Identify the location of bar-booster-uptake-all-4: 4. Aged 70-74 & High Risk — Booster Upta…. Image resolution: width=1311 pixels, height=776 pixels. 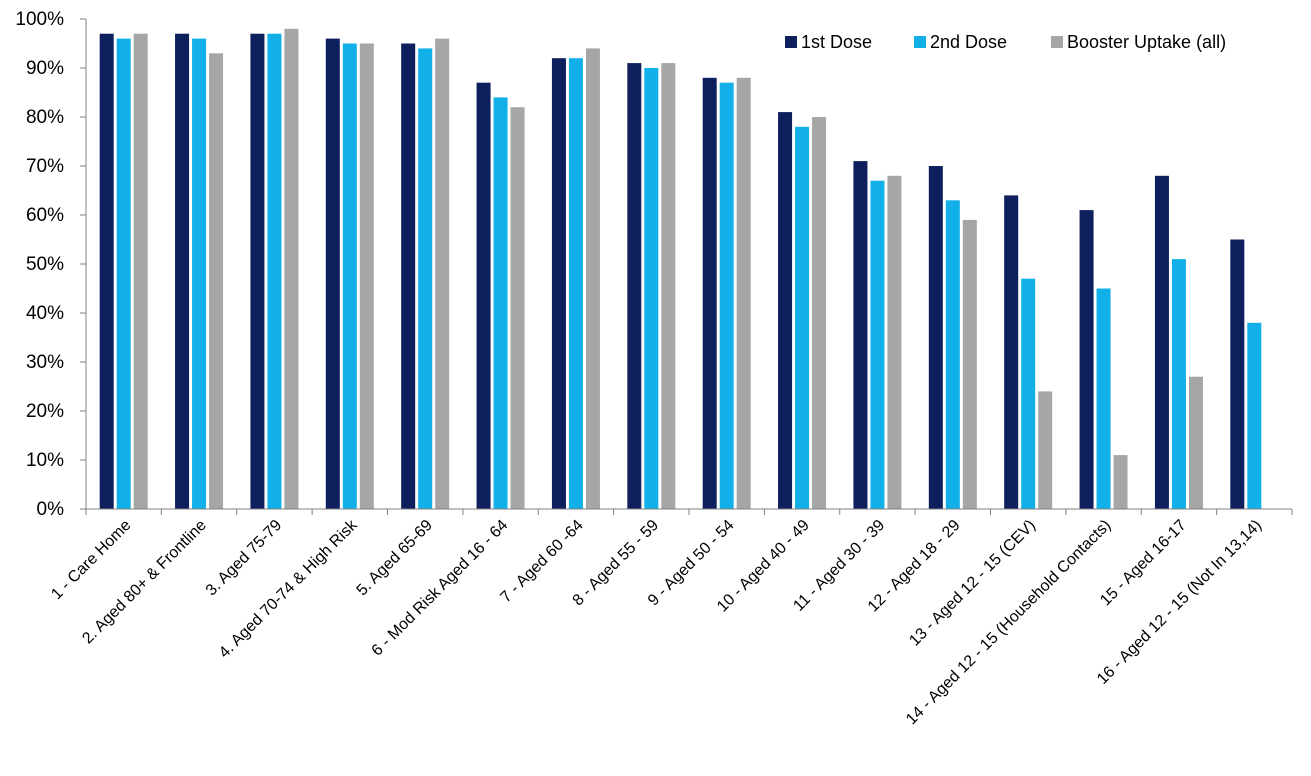
(366, 276).